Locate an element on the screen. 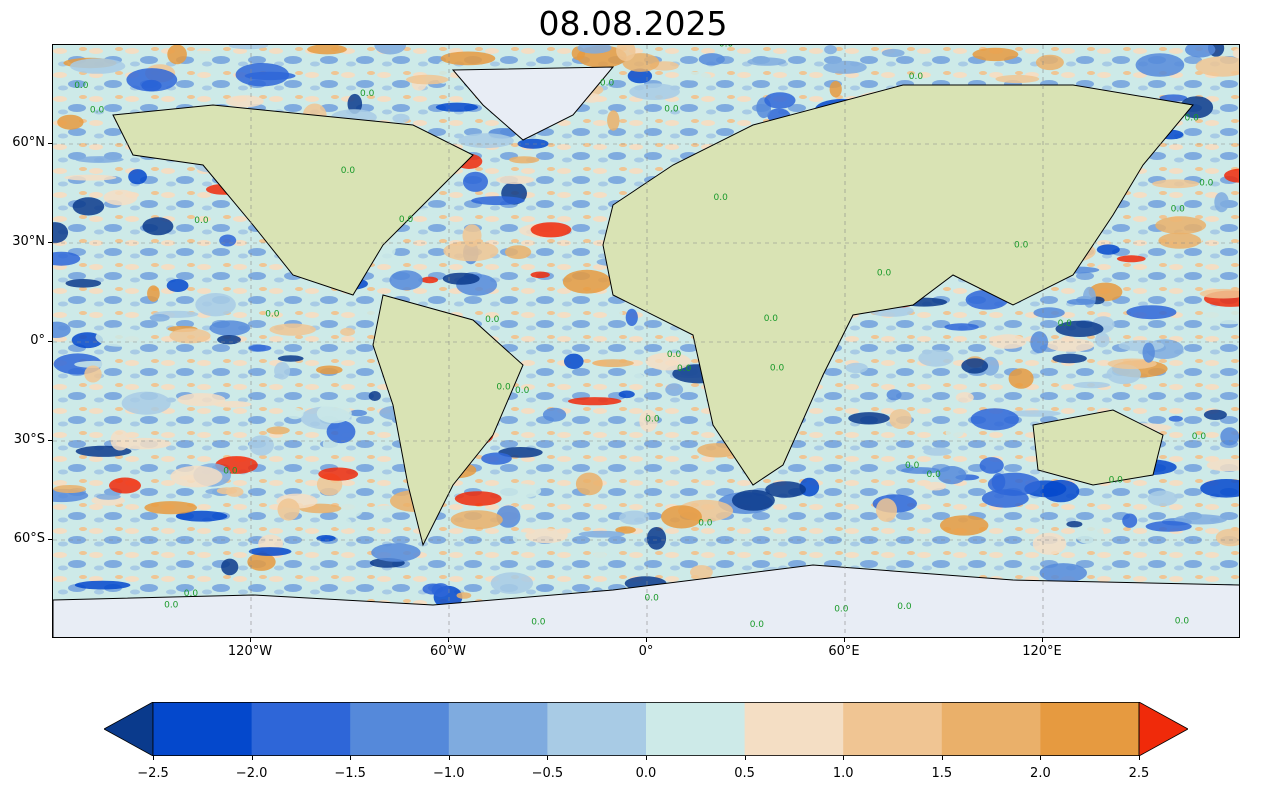 This screenshot has width=1266, height=790. colorbar-tick-label: −0.5 is located at coordinates (547, 773).